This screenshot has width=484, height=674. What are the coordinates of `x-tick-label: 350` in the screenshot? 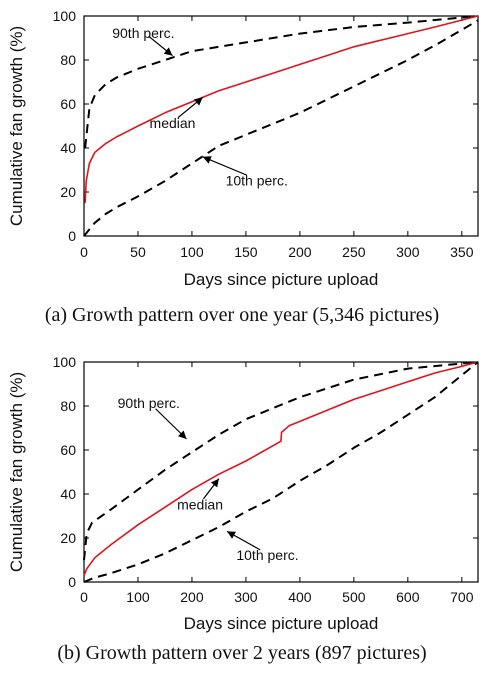 It's located at (462, 252).